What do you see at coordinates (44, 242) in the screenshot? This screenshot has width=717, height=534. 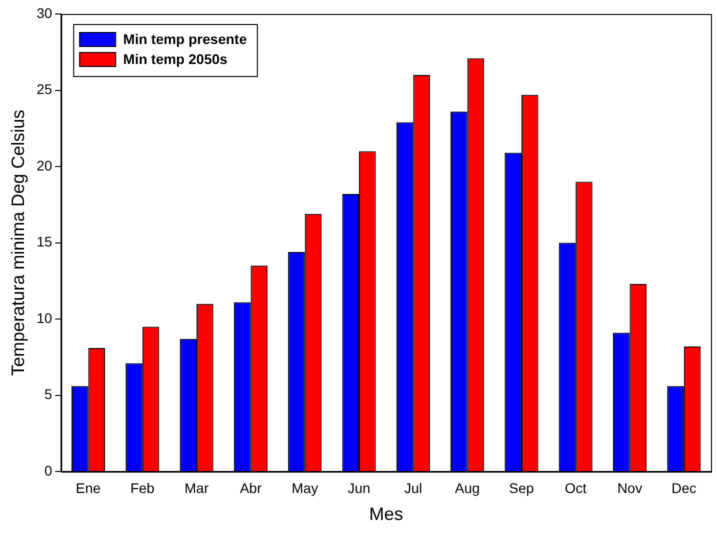 I see `y-tick-label: 15` at bounding box center [44, 242].